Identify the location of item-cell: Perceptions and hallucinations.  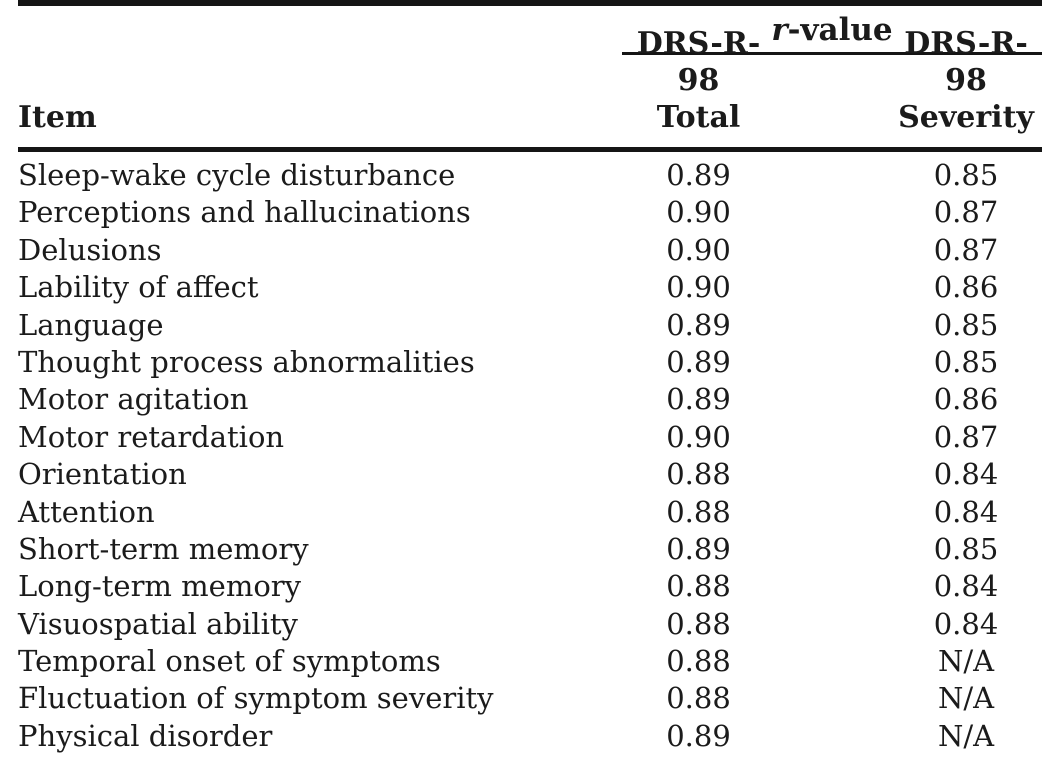
(244, 212).